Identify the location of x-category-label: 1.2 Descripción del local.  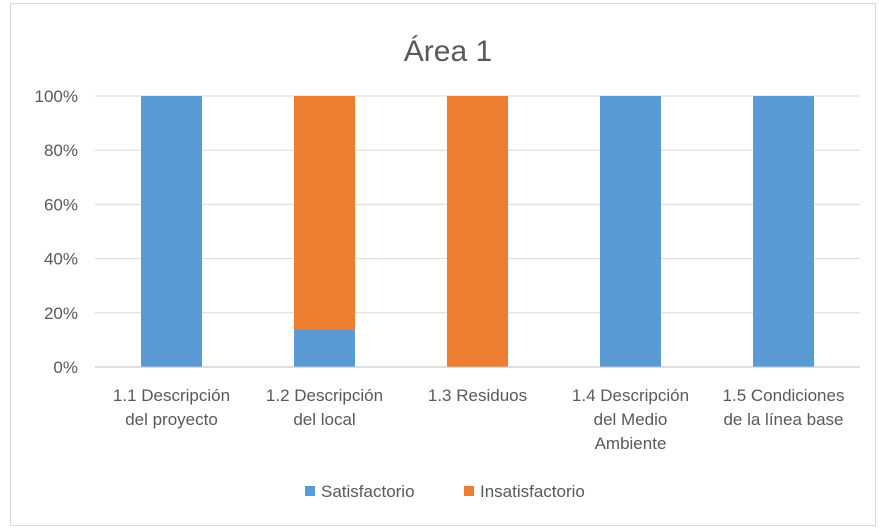
(324, 407).